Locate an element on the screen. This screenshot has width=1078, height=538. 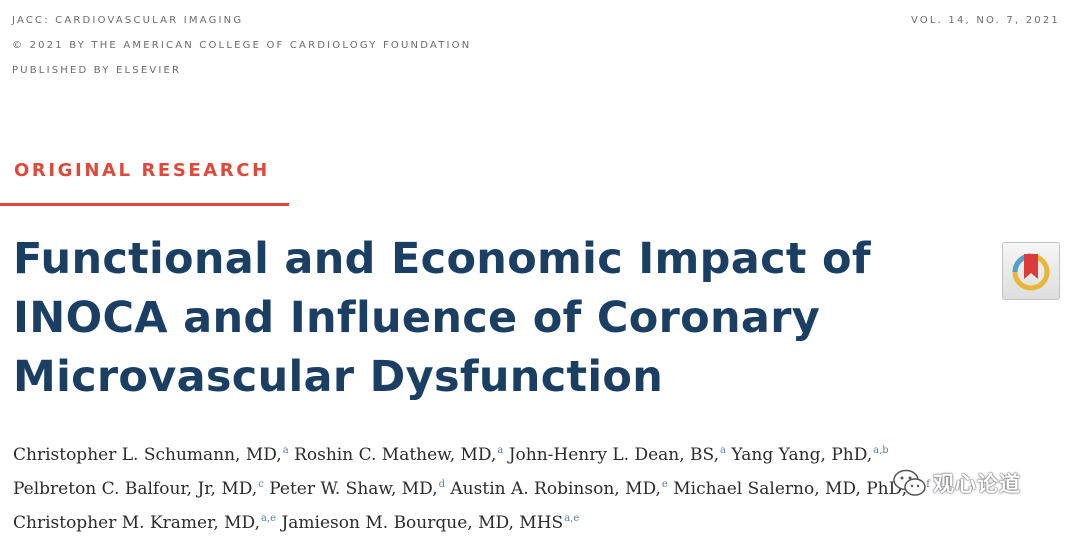
journal-name: JACC: CARDIOVASCULAR IMAGING is located at coordinates (128, 20).